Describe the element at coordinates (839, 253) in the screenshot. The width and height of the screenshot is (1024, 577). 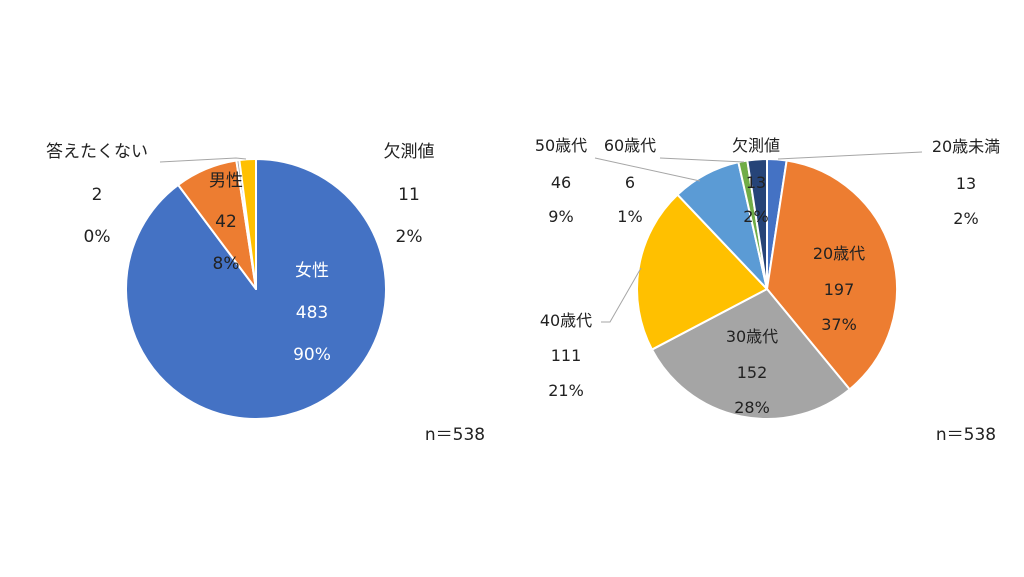
I see `label-20s-name: 20歳代` at that location.